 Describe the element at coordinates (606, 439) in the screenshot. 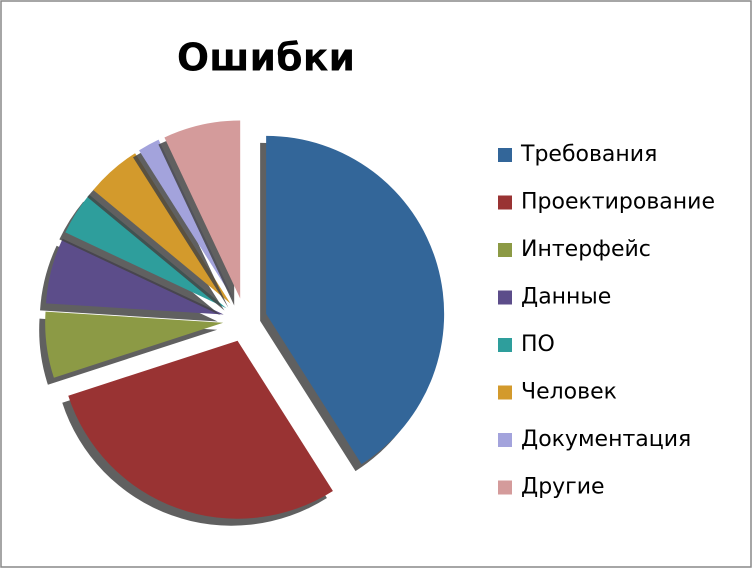

I see `legend-label: Документация` at that location.